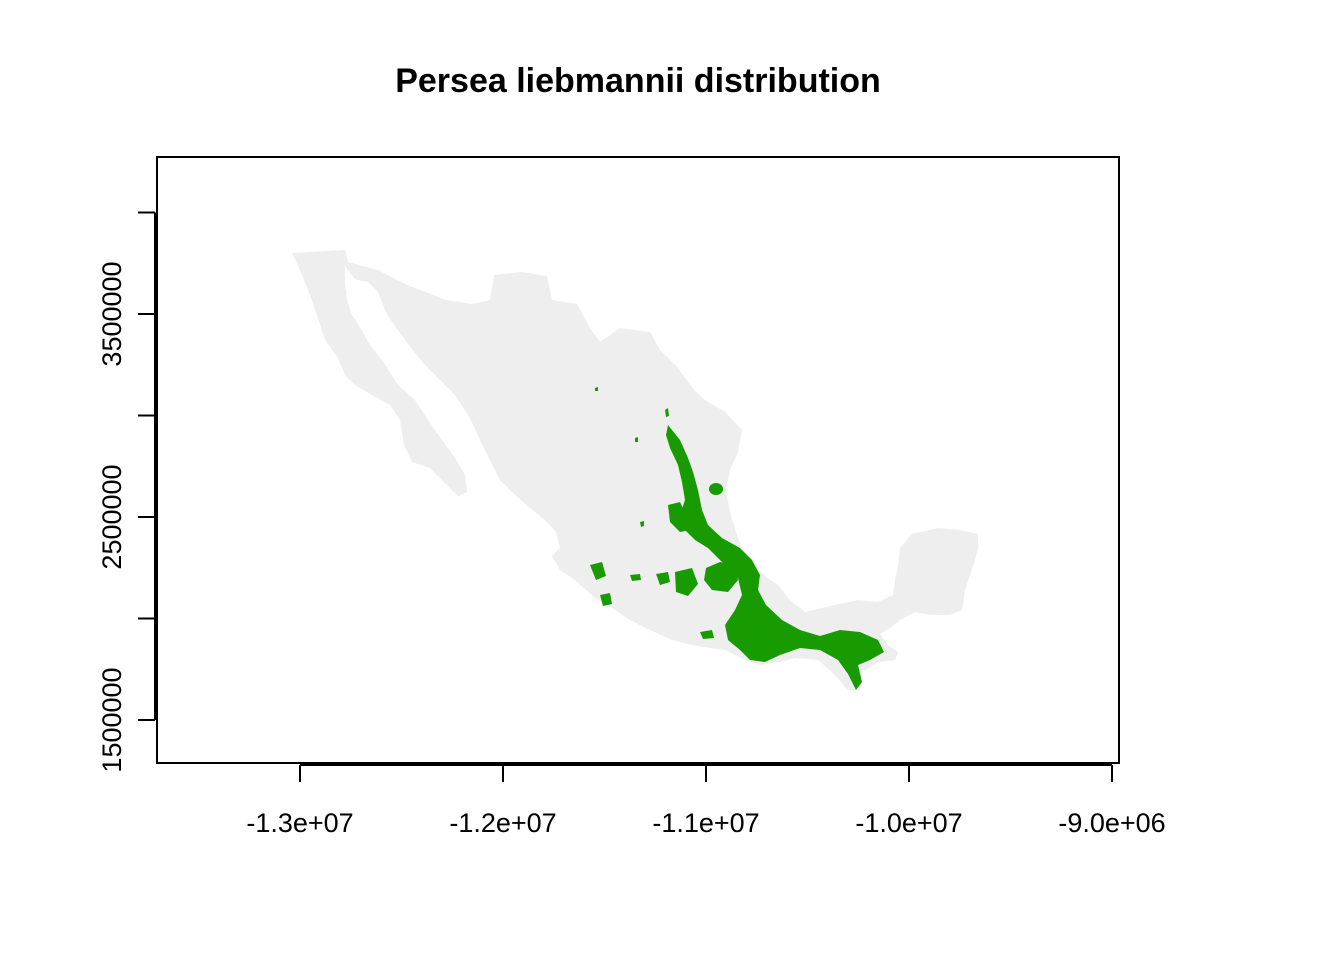  Describe the element at coordinates (908, 823) in the screenshot. I see `x-tick-label: -1.0e+07` at that location.